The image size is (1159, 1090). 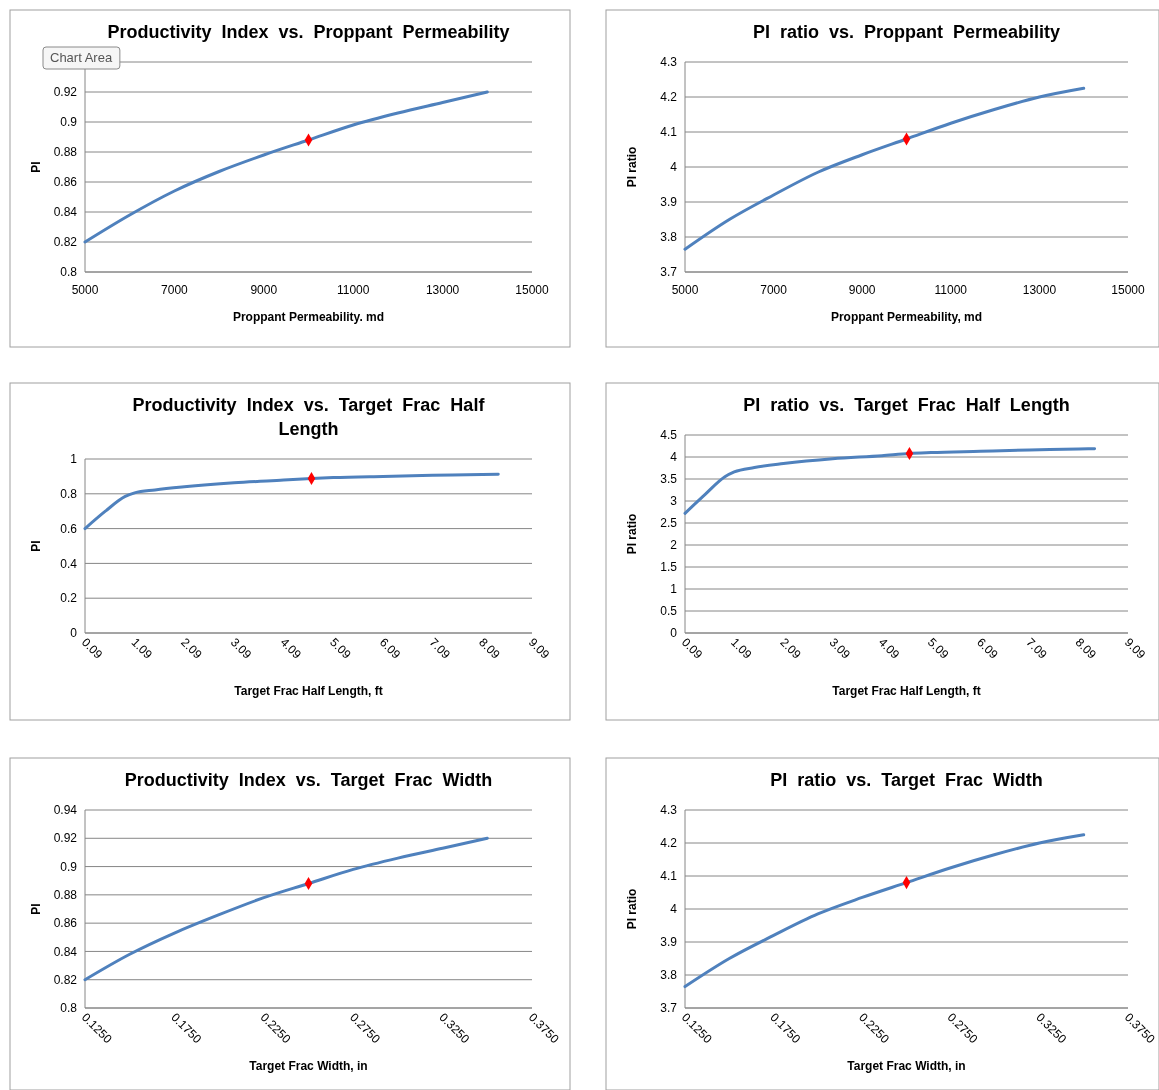 I want to click on x-axis-title: Proppant Permeability, md, so click(x=906, y=317).